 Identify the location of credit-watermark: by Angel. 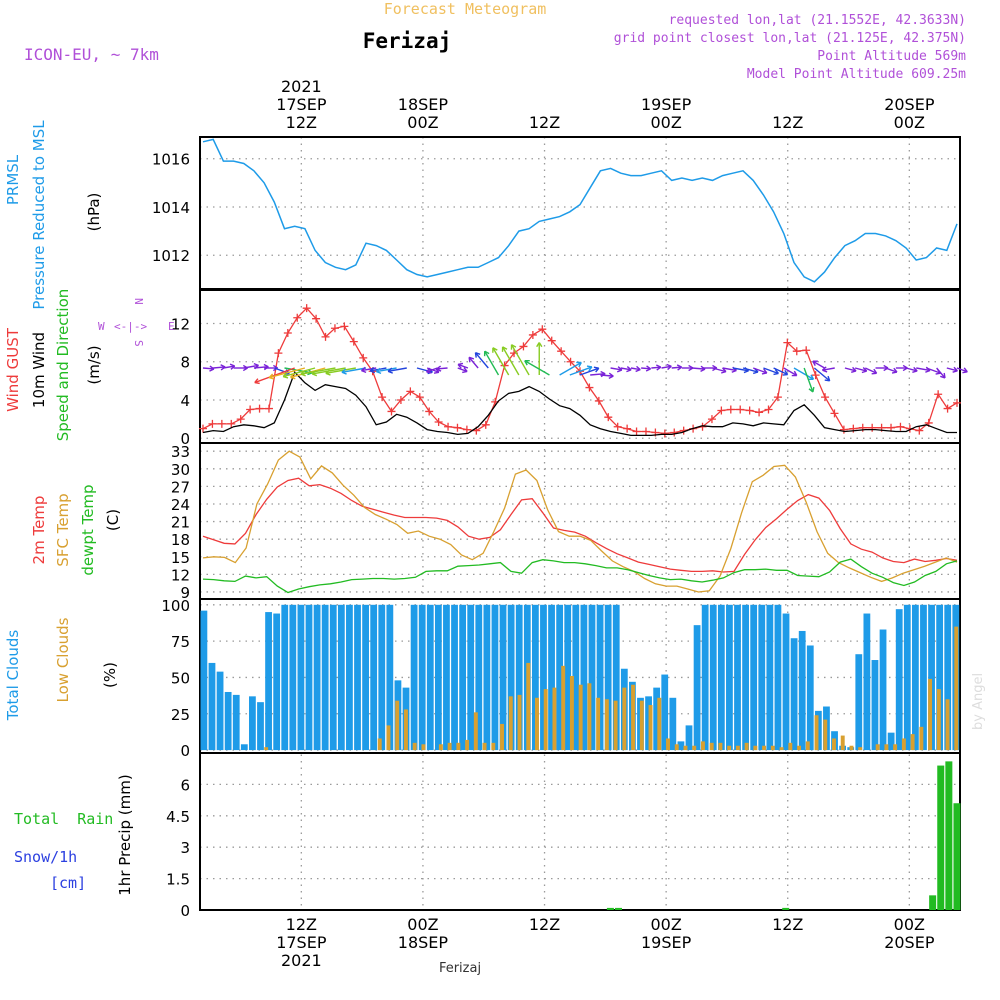
(978, 701).